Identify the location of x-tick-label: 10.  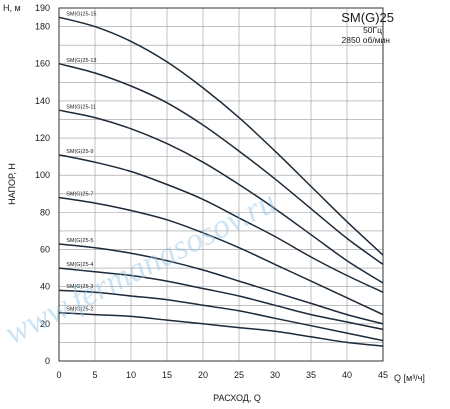
(131, 375).